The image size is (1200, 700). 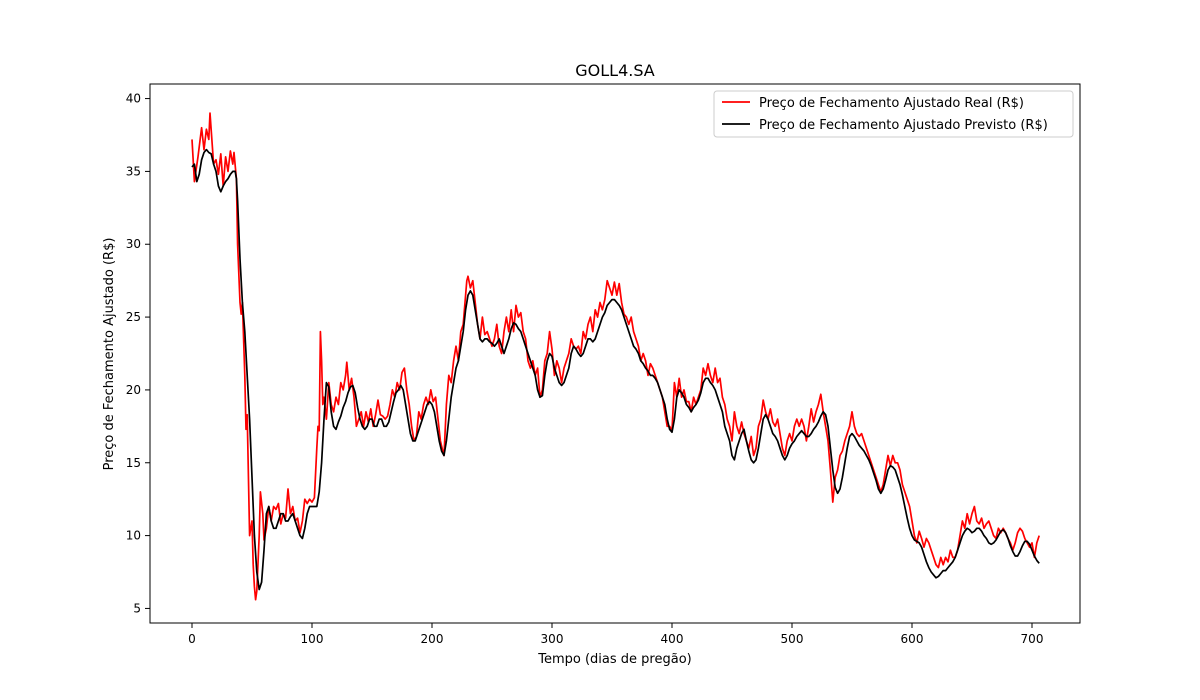 What do you see at coordinates (312, 639) in the screenshot?
I see `x-tick-label: 100` at bounding box center [312, 639].